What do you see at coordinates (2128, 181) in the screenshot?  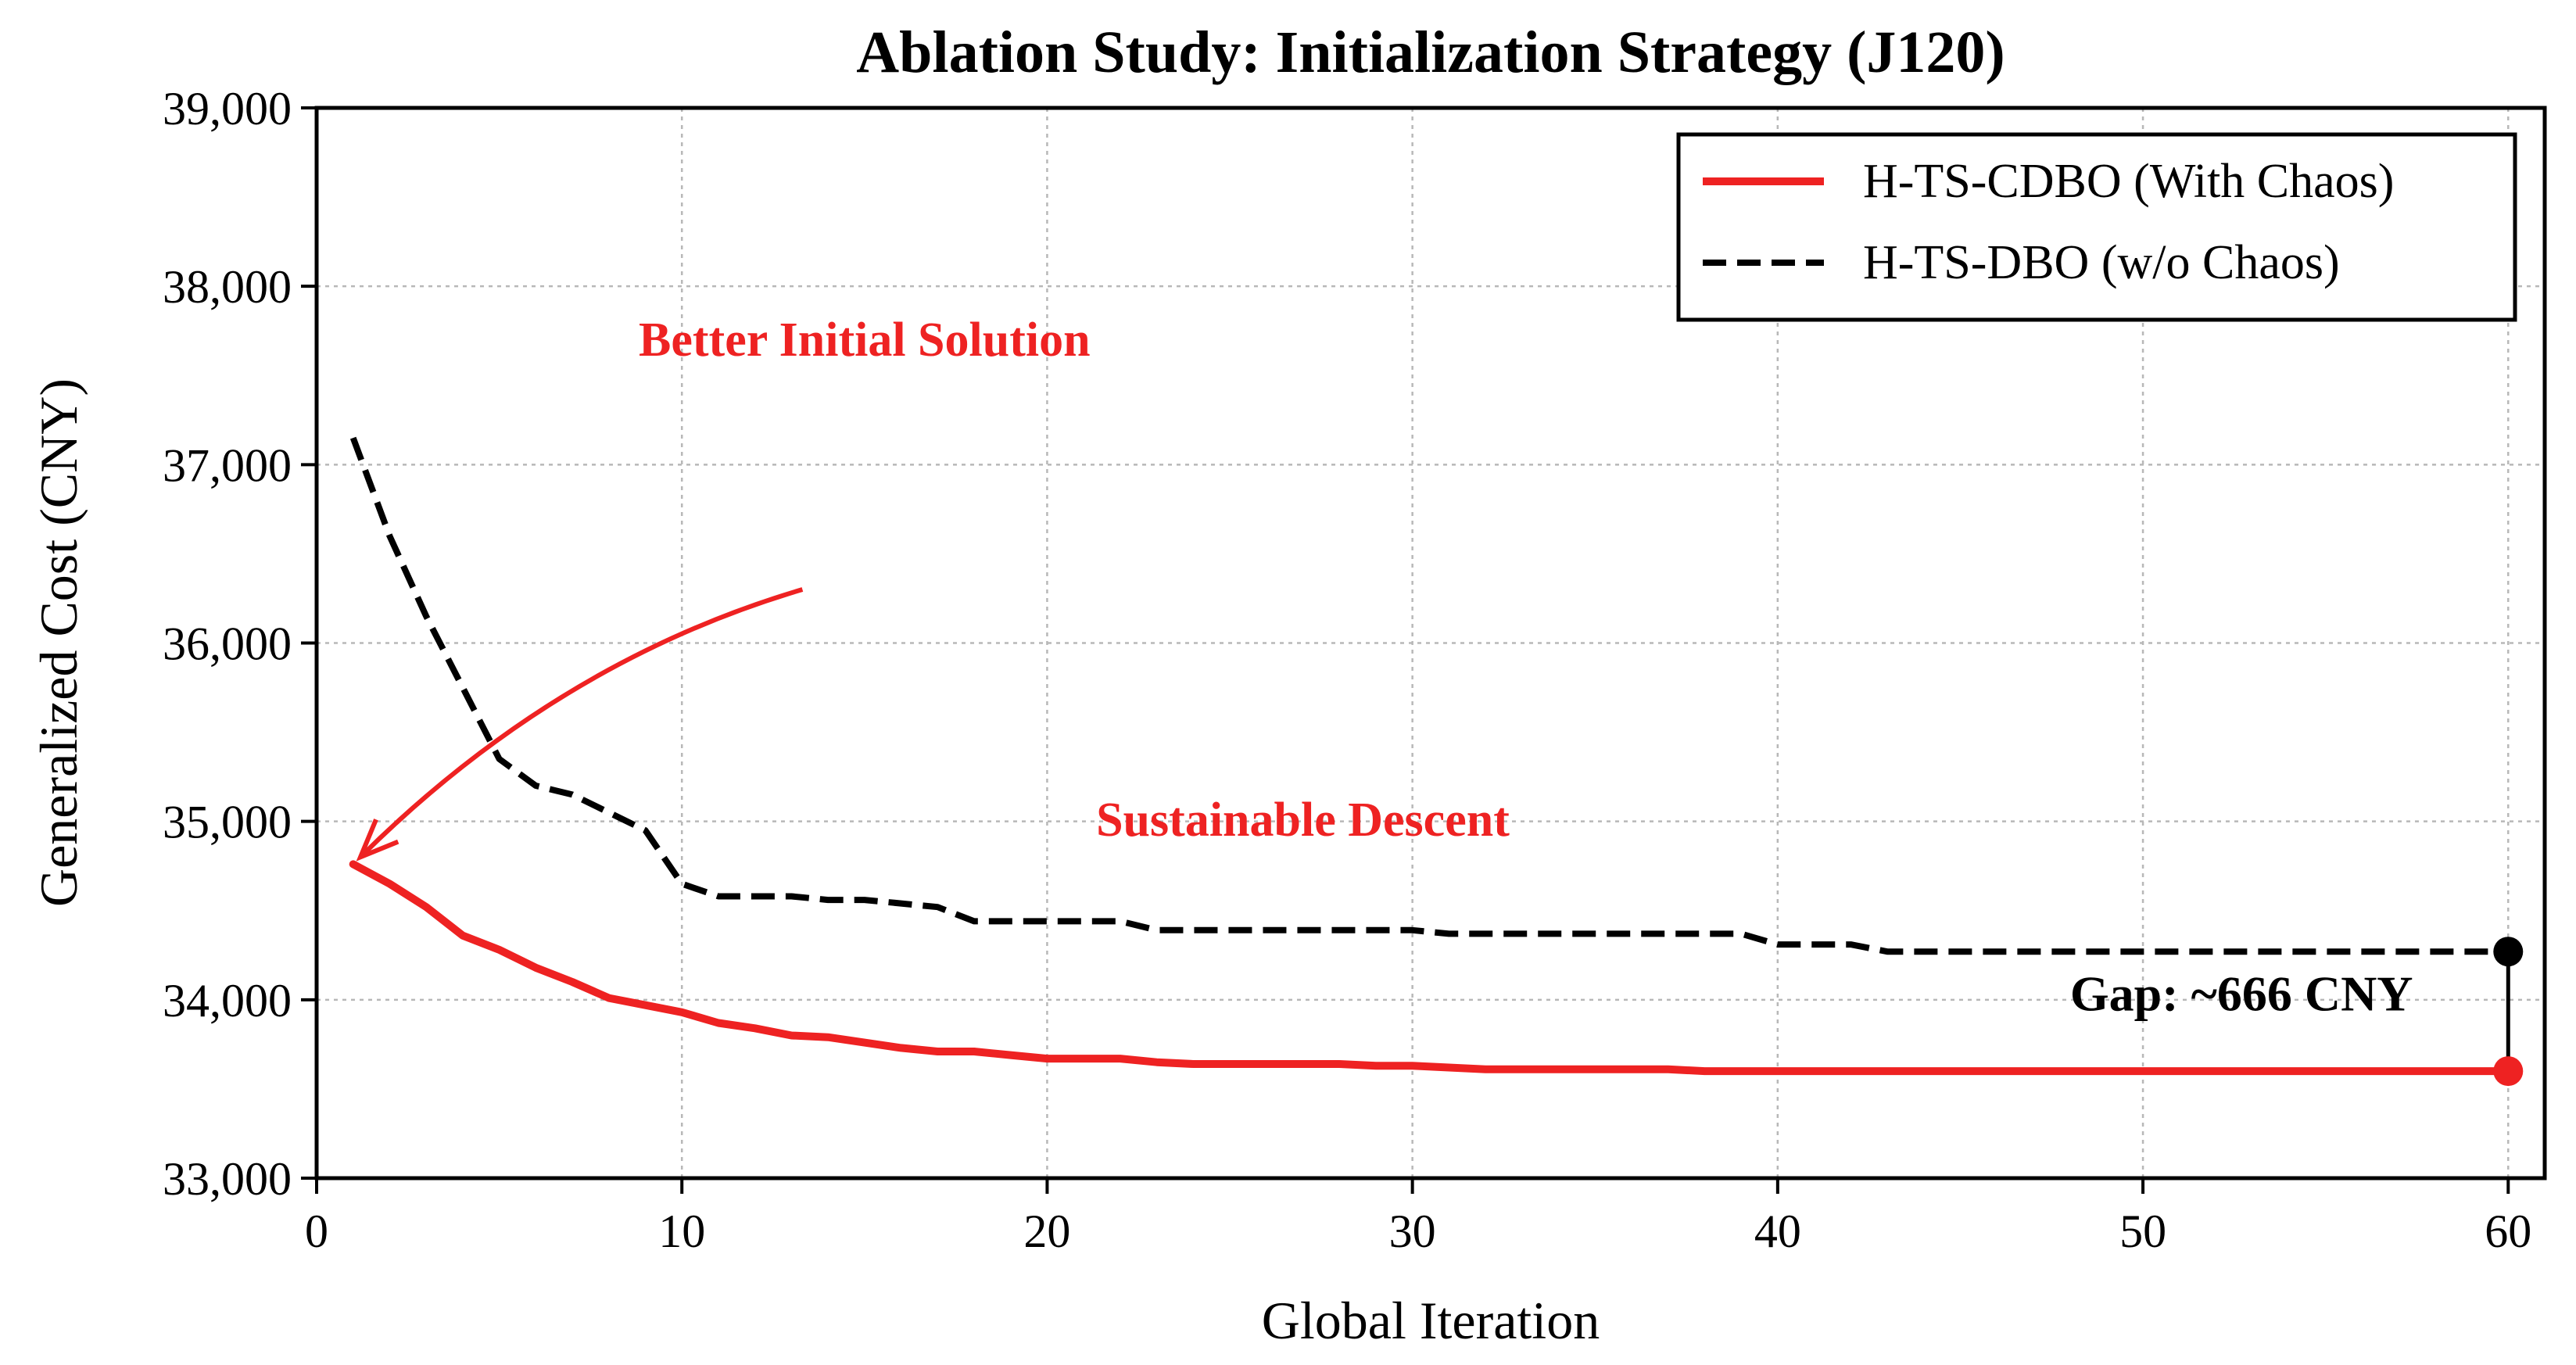 I see `legend-label-cdbo: H-TS-CDBO (With Chaos)` at bounding box center [2128, 181].